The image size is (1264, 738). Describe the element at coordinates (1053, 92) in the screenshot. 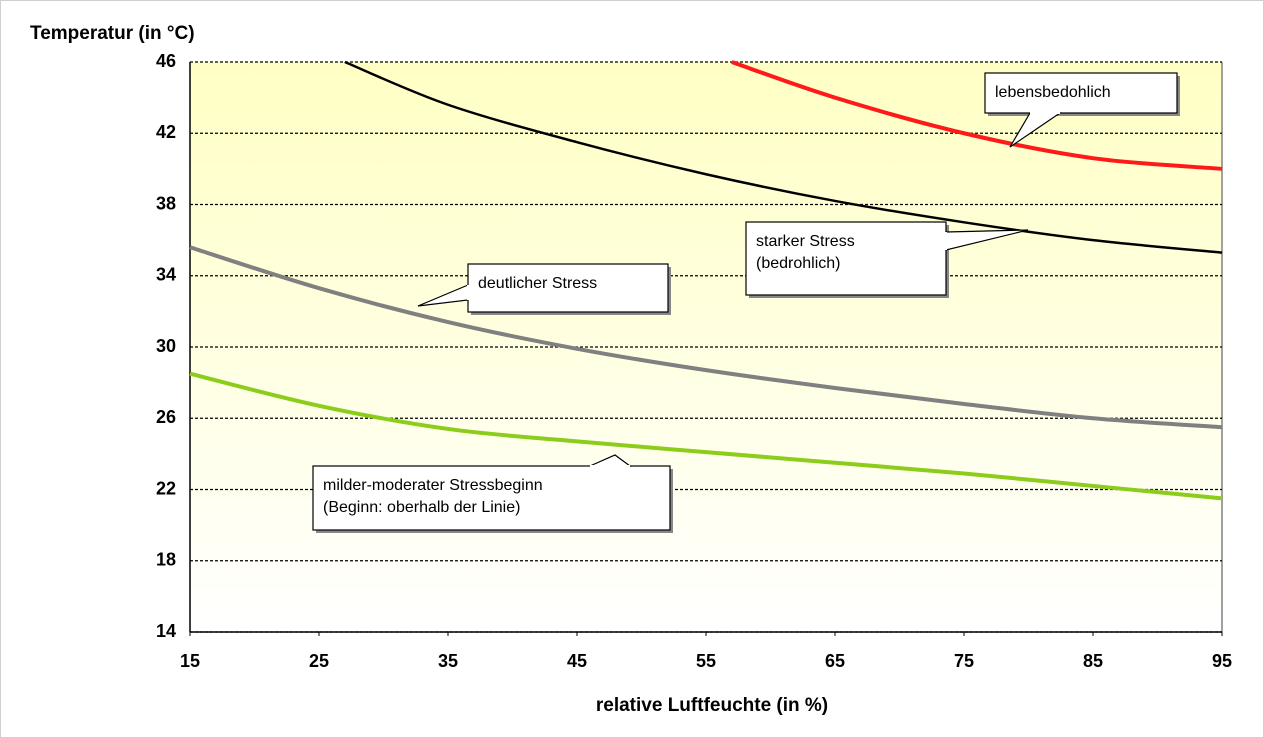

I see `callout-text: lebensbedohlich` at that location.